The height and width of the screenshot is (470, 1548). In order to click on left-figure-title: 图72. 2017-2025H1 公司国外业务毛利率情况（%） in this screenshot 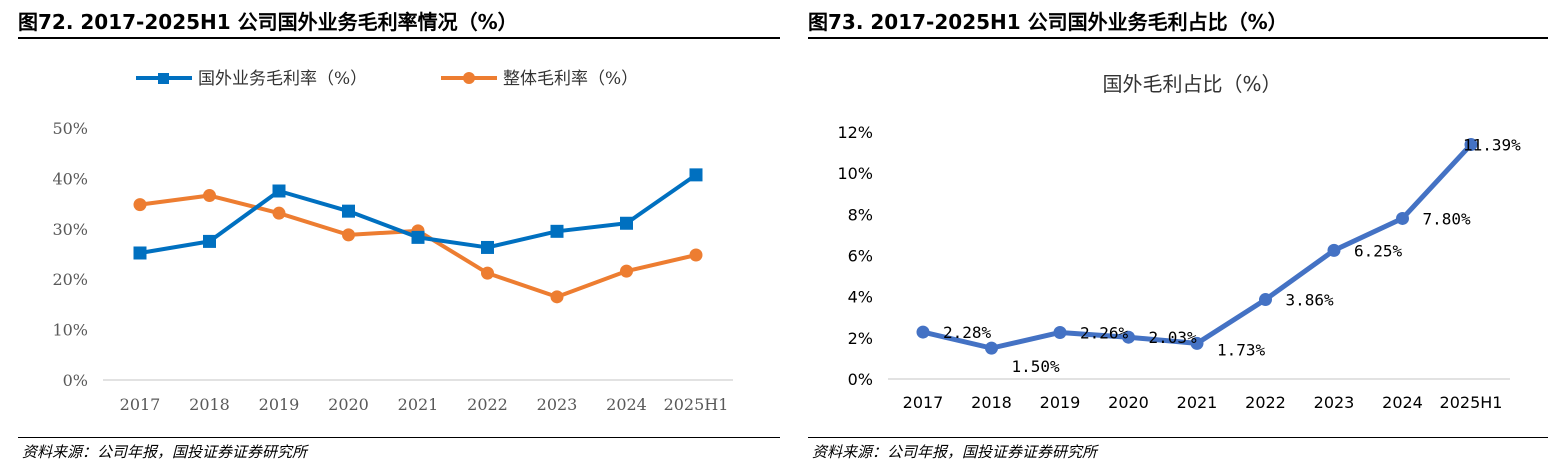, I will do `click(268, 22)`.